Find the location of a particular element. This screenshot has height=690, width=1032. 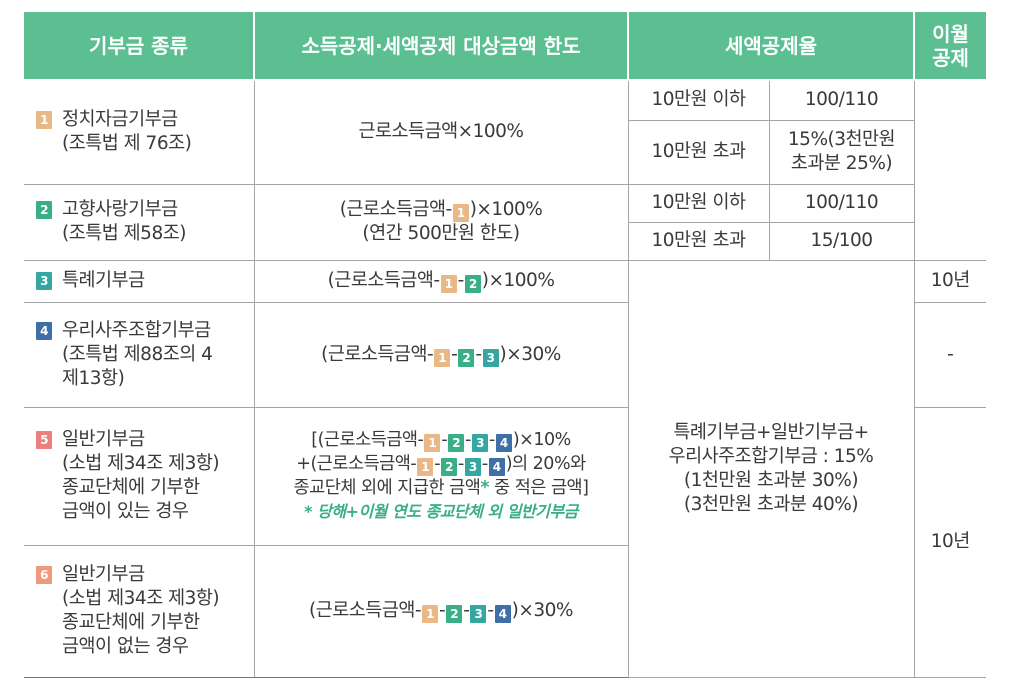

row2-limit-a: (근로소득금액- is located at coordinates (396, 209).